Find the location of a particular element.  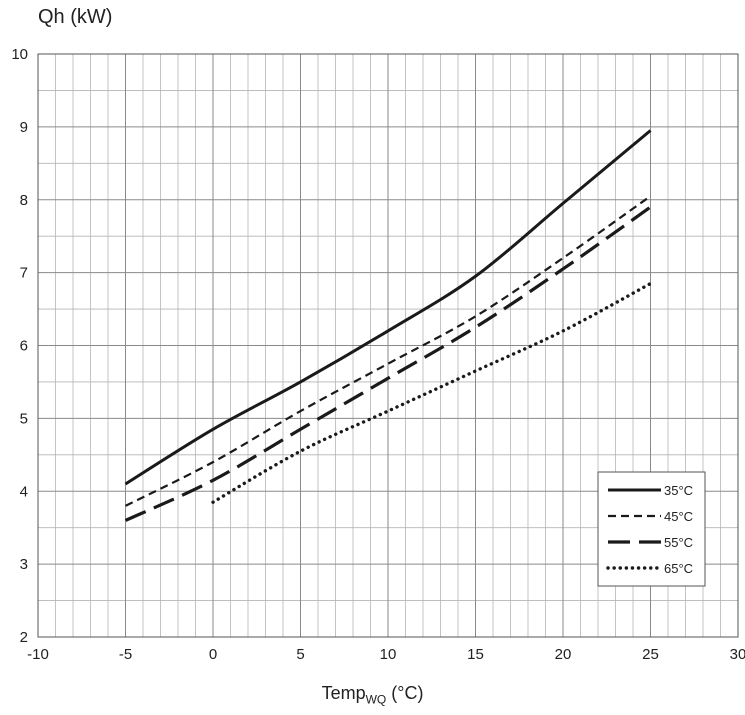

legend: 35°C 45°C 55°C 65°C is located at coordinates (651, 529).